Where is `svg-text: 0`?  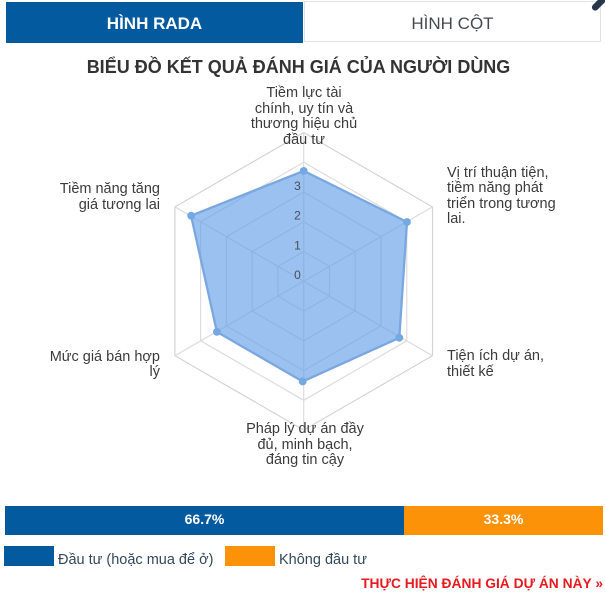
svg-text: 0 is located at coordinates (297, 275).